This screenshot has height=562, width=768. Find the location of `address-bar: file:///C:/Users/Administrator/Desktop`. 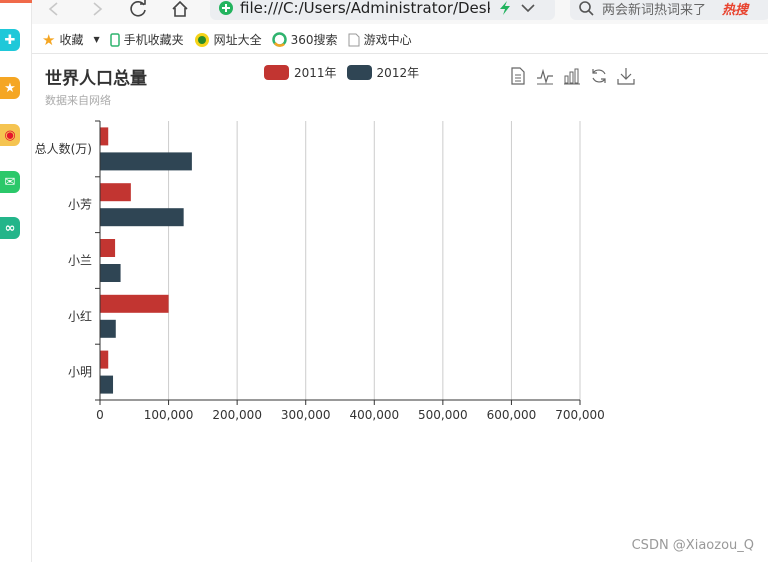

address-bar: file:///C:/Users/Administrator/Desktop is located at coordinates (382, 10).